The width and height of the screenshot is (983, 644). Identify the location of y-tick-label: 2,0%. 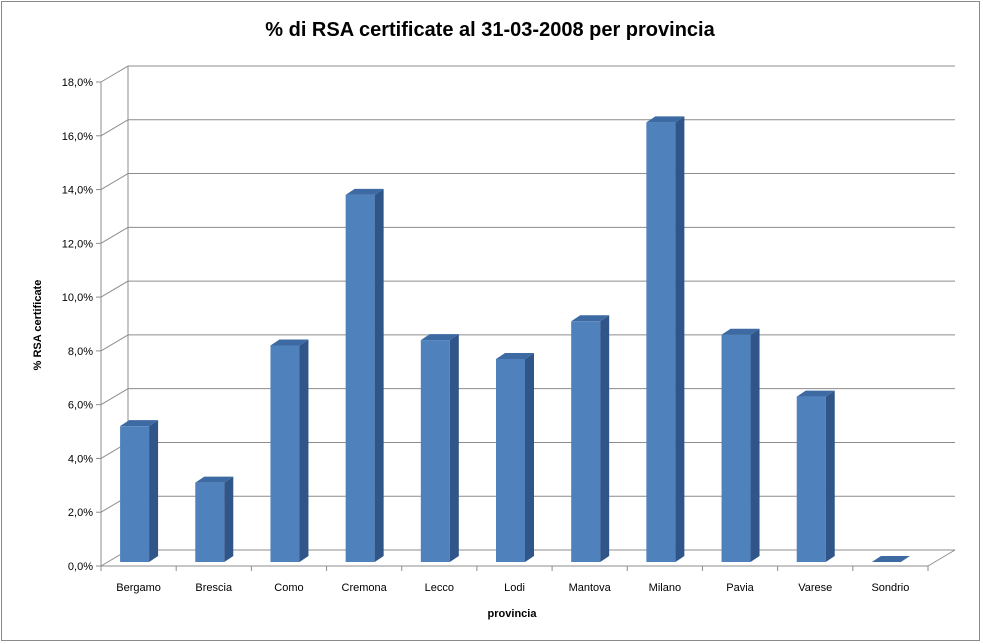
(80, 513).